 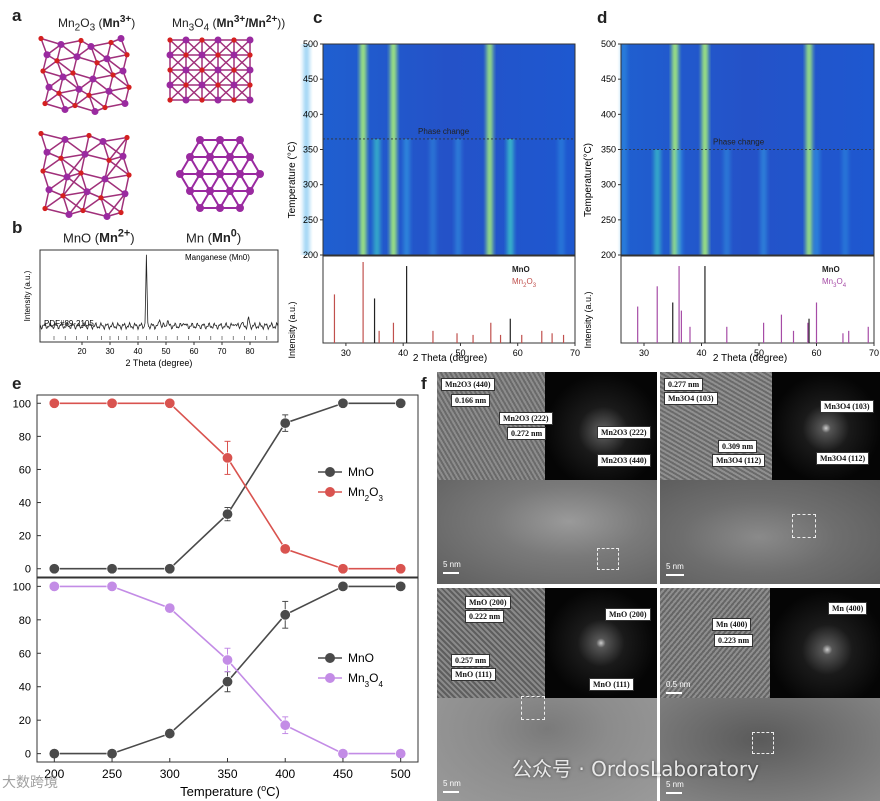 I want to click on panel-e-xtick-label: 500, so click(x=401, y=774).